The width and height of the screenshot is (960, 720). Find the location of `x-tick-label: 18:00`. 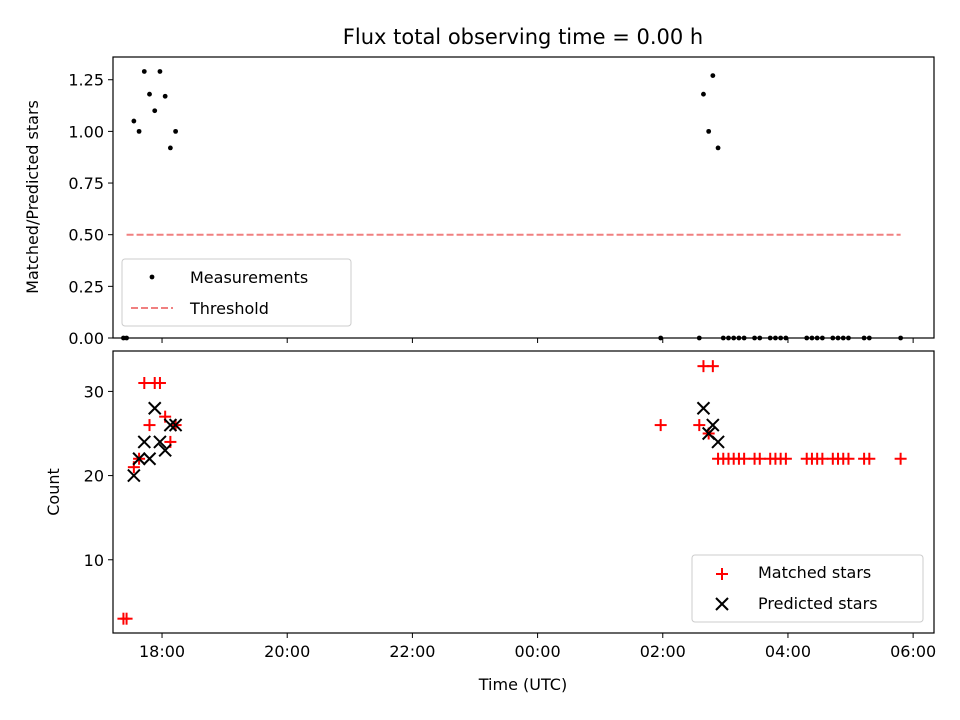

x-tick-label: 18:00 is located at coordinates (162, 651).